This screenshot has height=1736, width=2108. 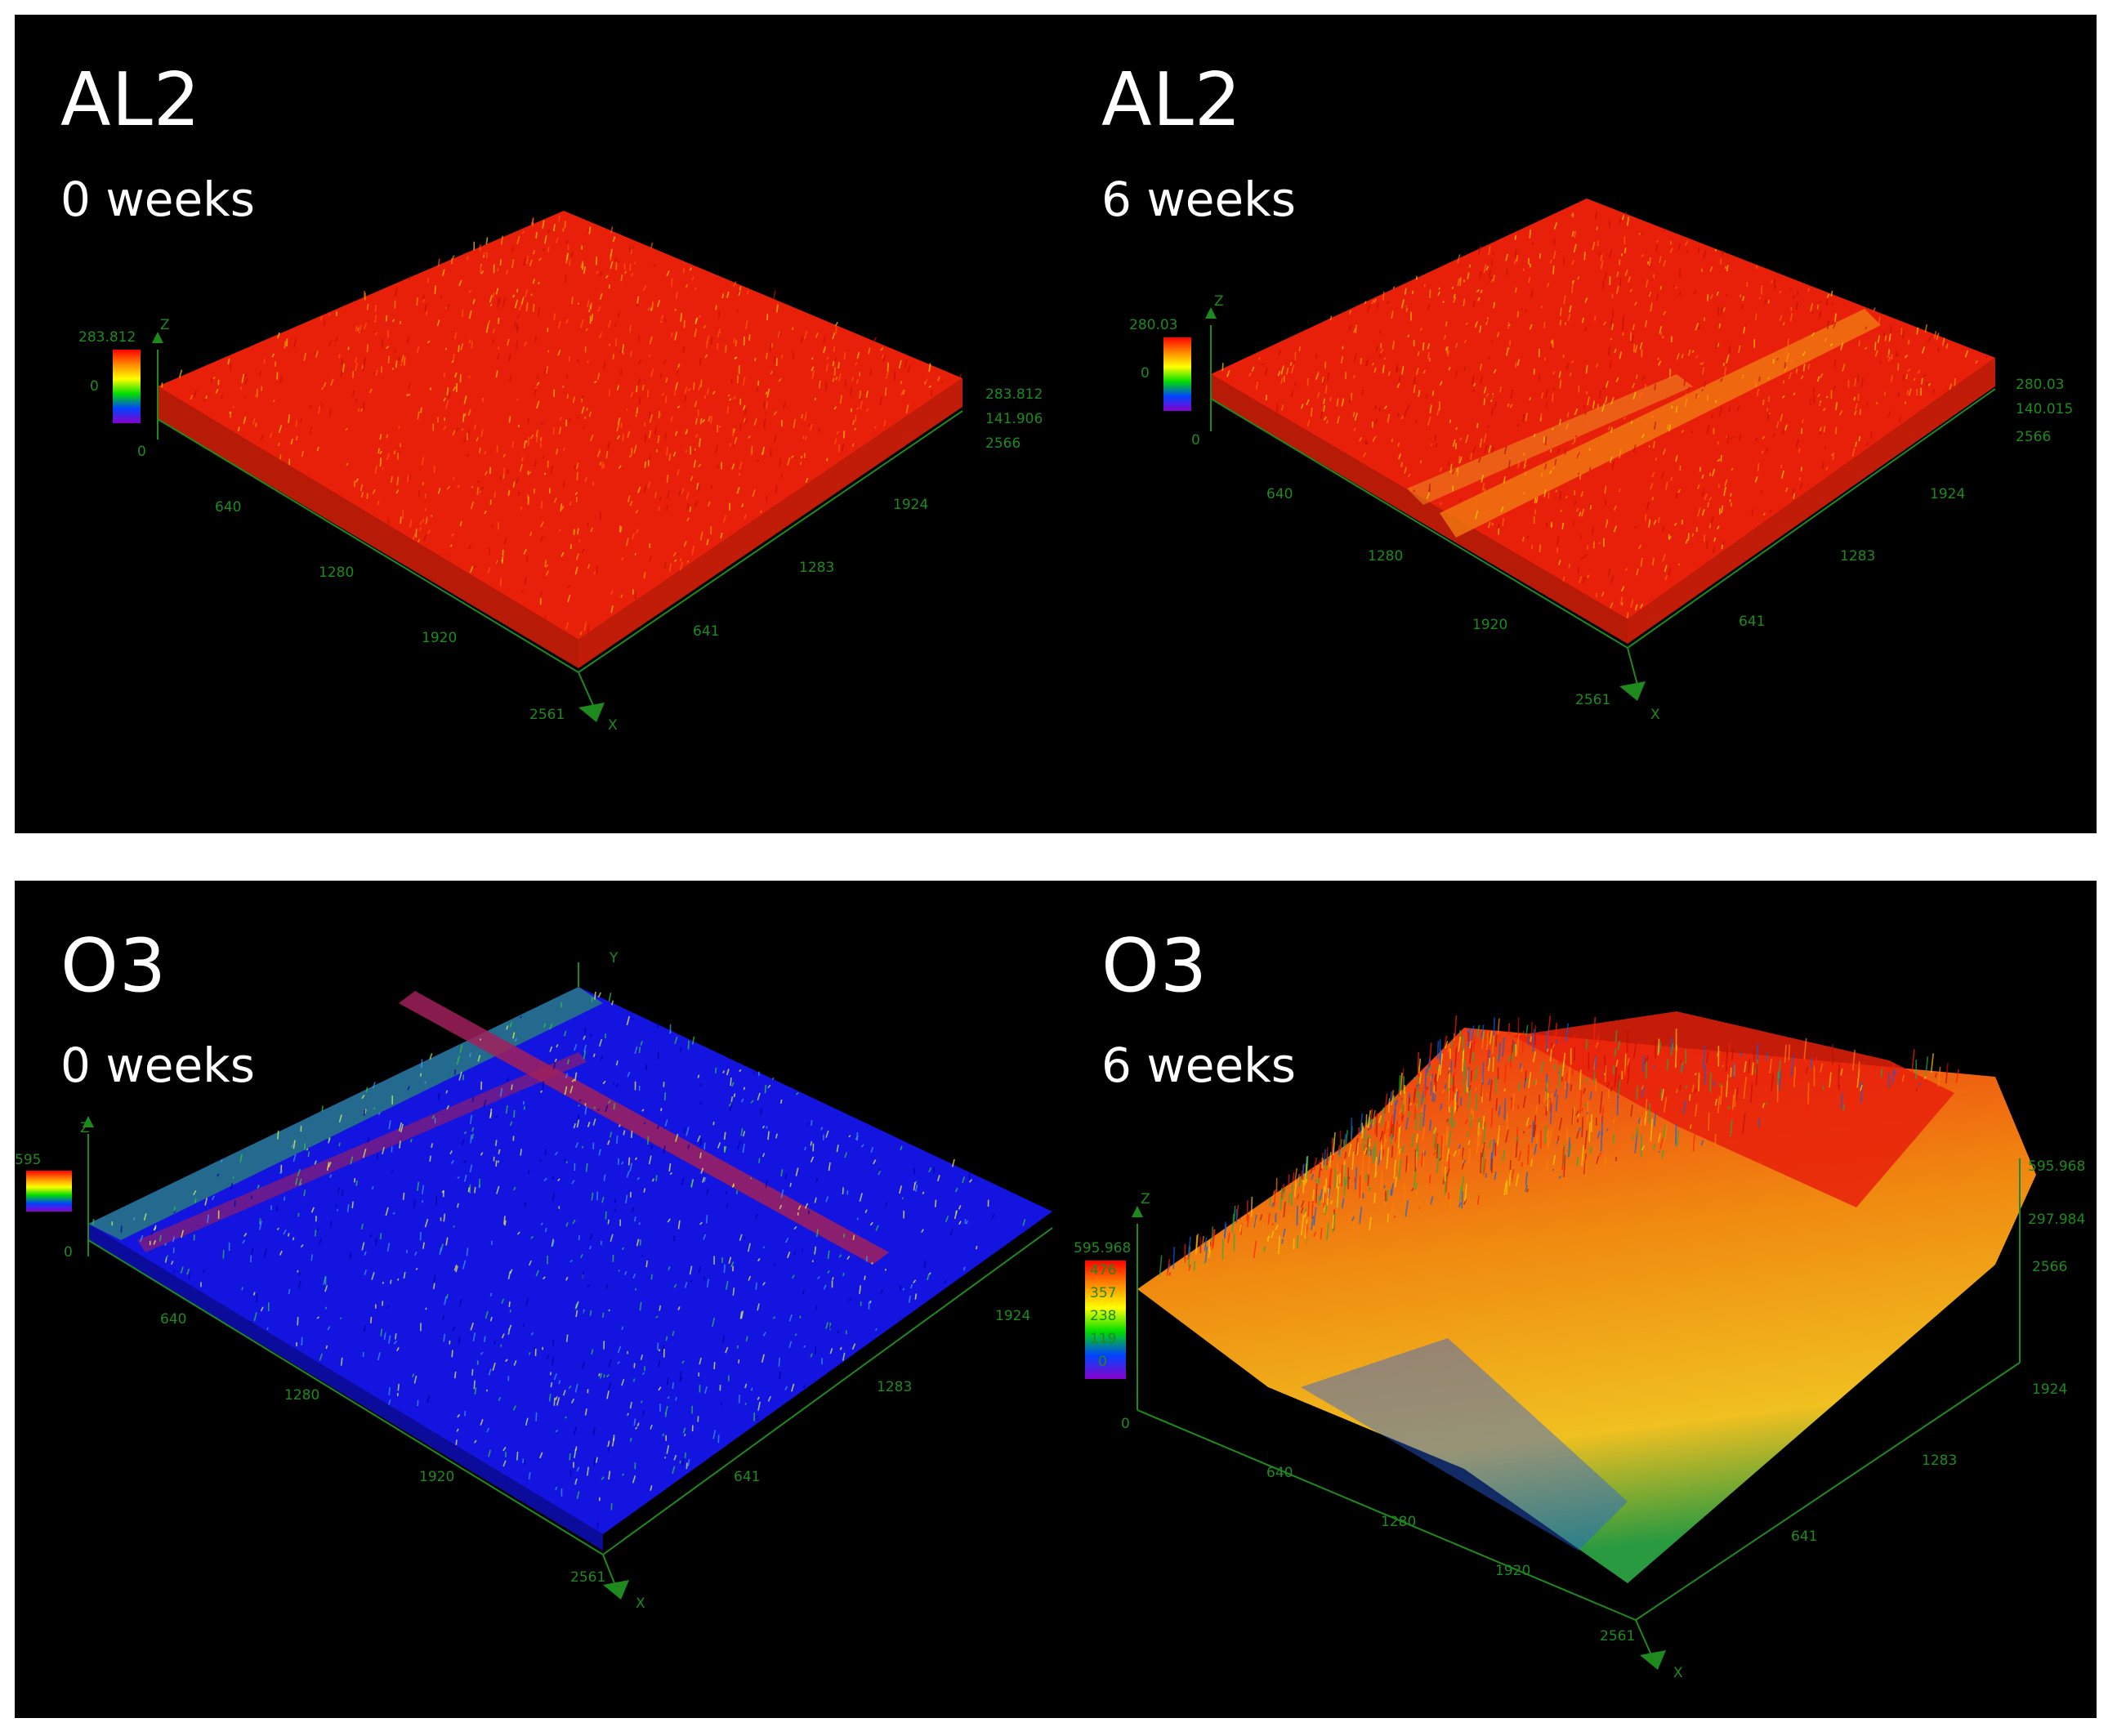 I want to click on x-tick: 640, so click(x=228, y=507).